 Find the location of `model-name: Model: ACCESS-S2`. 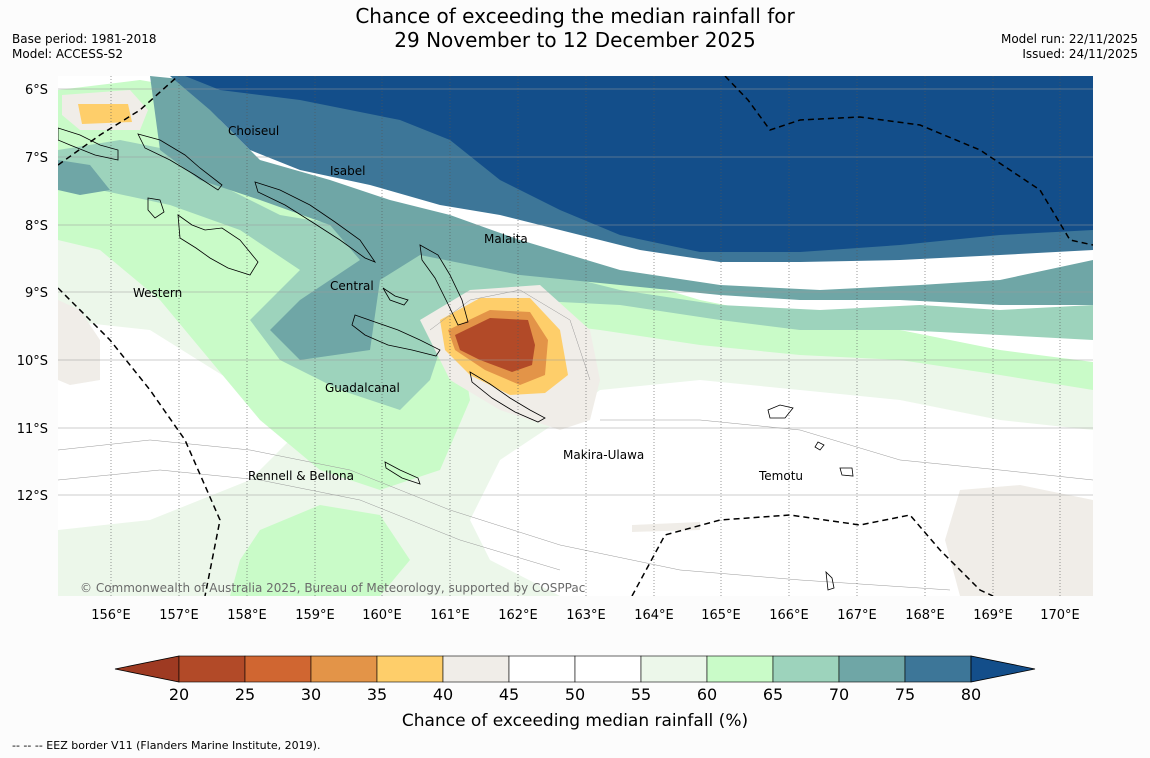

model-name: Model: ACCESS-S2 is located at coordinates (68, 54).